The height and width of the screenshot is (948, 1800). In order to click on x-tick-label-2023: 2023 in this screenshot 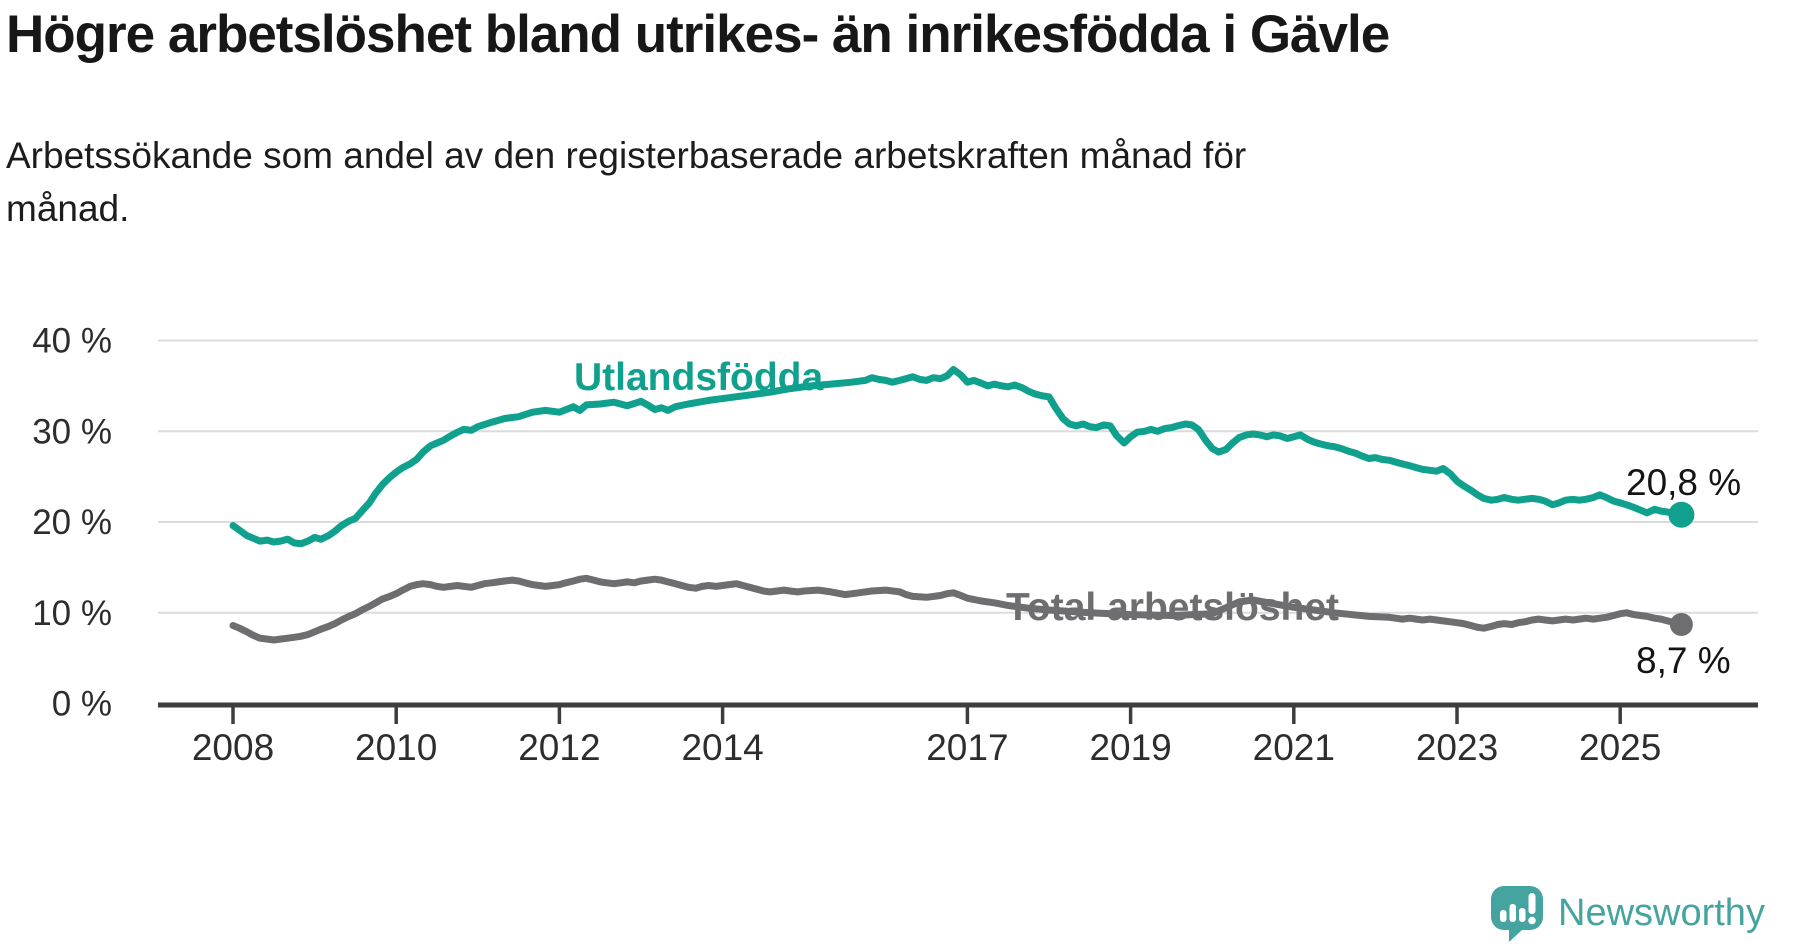, I will do `click(1457, 747)`.